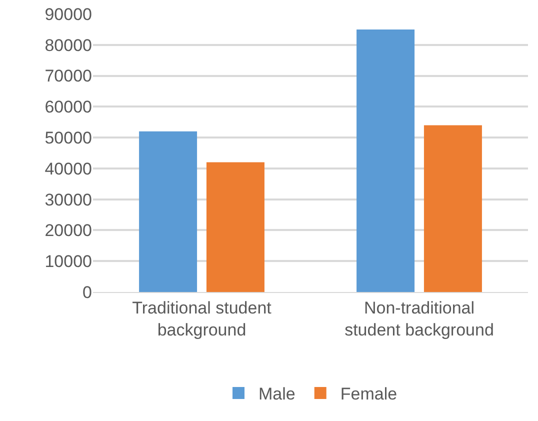  I want to click on y-tick-label: 60000, so click(68, 107).